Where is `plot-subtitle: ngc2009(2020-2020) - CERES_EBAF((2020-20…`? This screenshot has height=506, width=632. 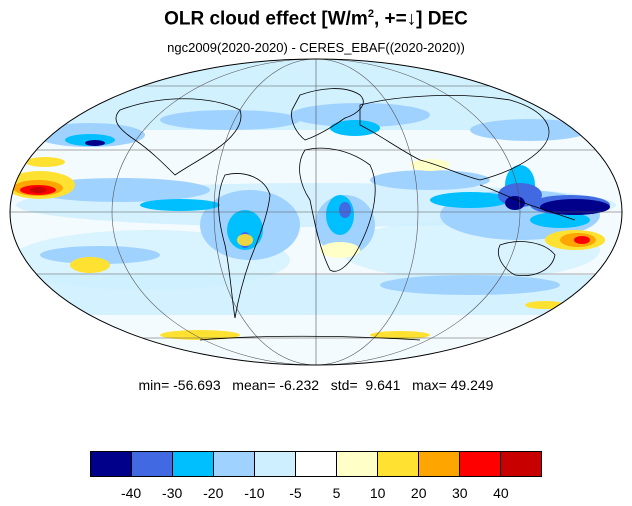
plot-subtitle: ngc2009(2020-2020) - CERES_EBAF((2020-20… is located at coordinates (316, 47).